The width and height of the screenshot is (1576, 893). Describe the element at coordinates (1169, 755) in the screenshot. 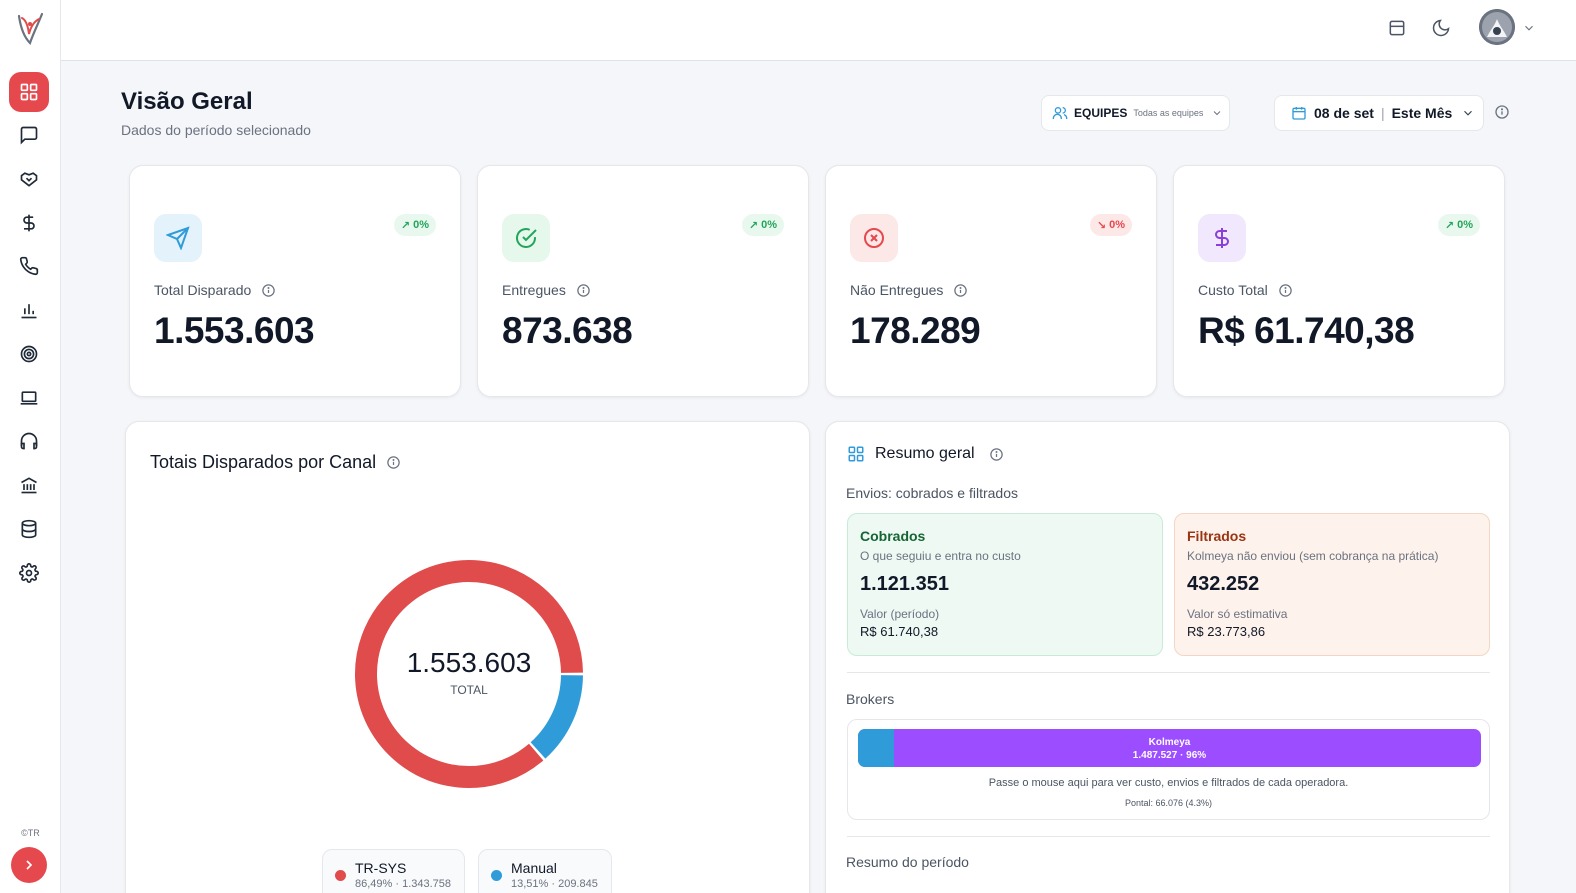

I see `broker-detail: 1.487.527 · 96%` at that location.